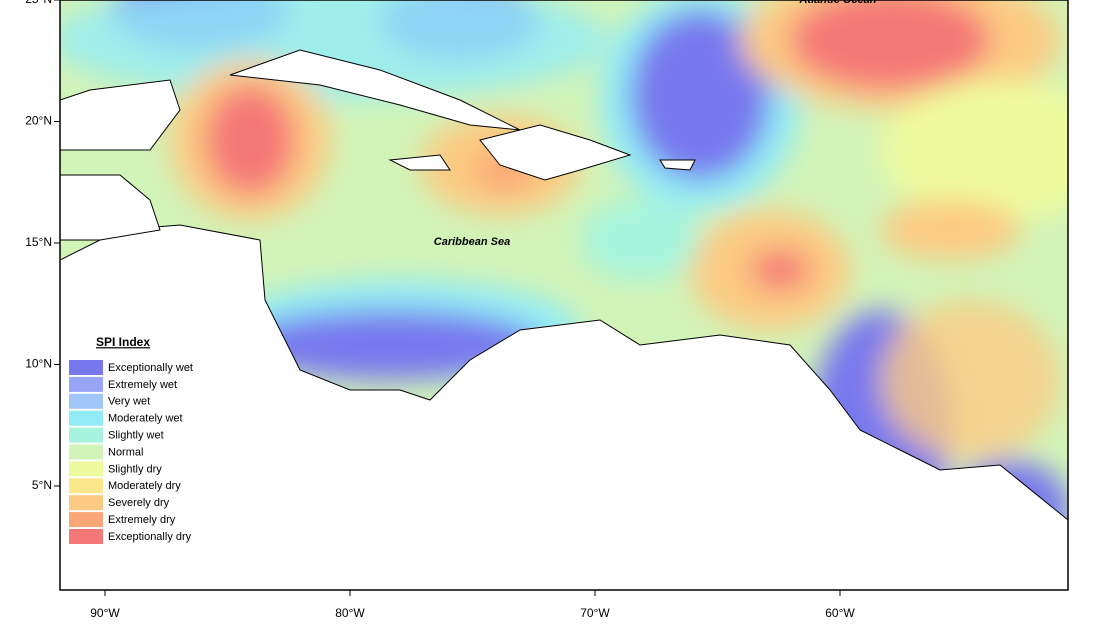 The width and height of the screenshot is (1100, 630). What do you see at coordinates (595, 613) in the screenshot?
I see `lon-label: 70°W` at bounding box center [595, 613].